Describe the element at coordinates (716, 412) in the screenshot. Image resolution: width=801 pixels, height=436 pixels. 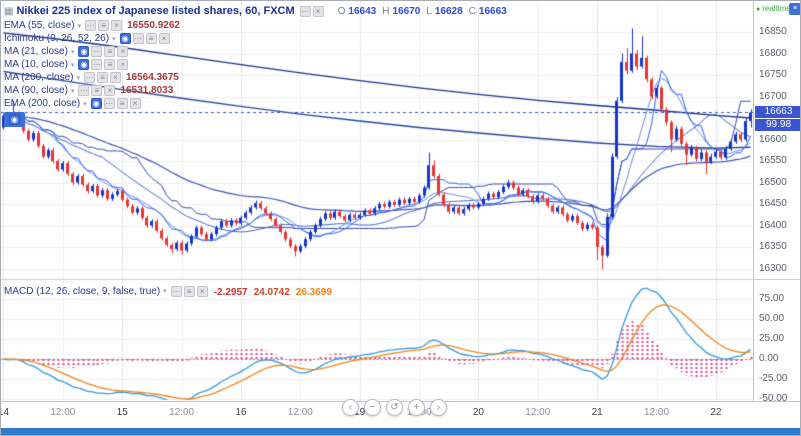
I see `time-axis-label: 22` at that location.